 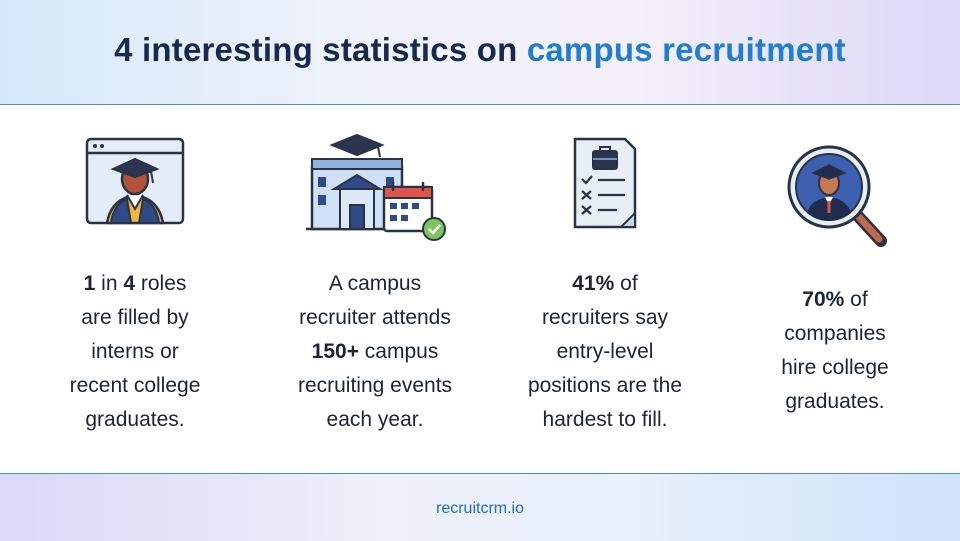 I want to click on stat-highlight: 4, so click(x=129, y=283).